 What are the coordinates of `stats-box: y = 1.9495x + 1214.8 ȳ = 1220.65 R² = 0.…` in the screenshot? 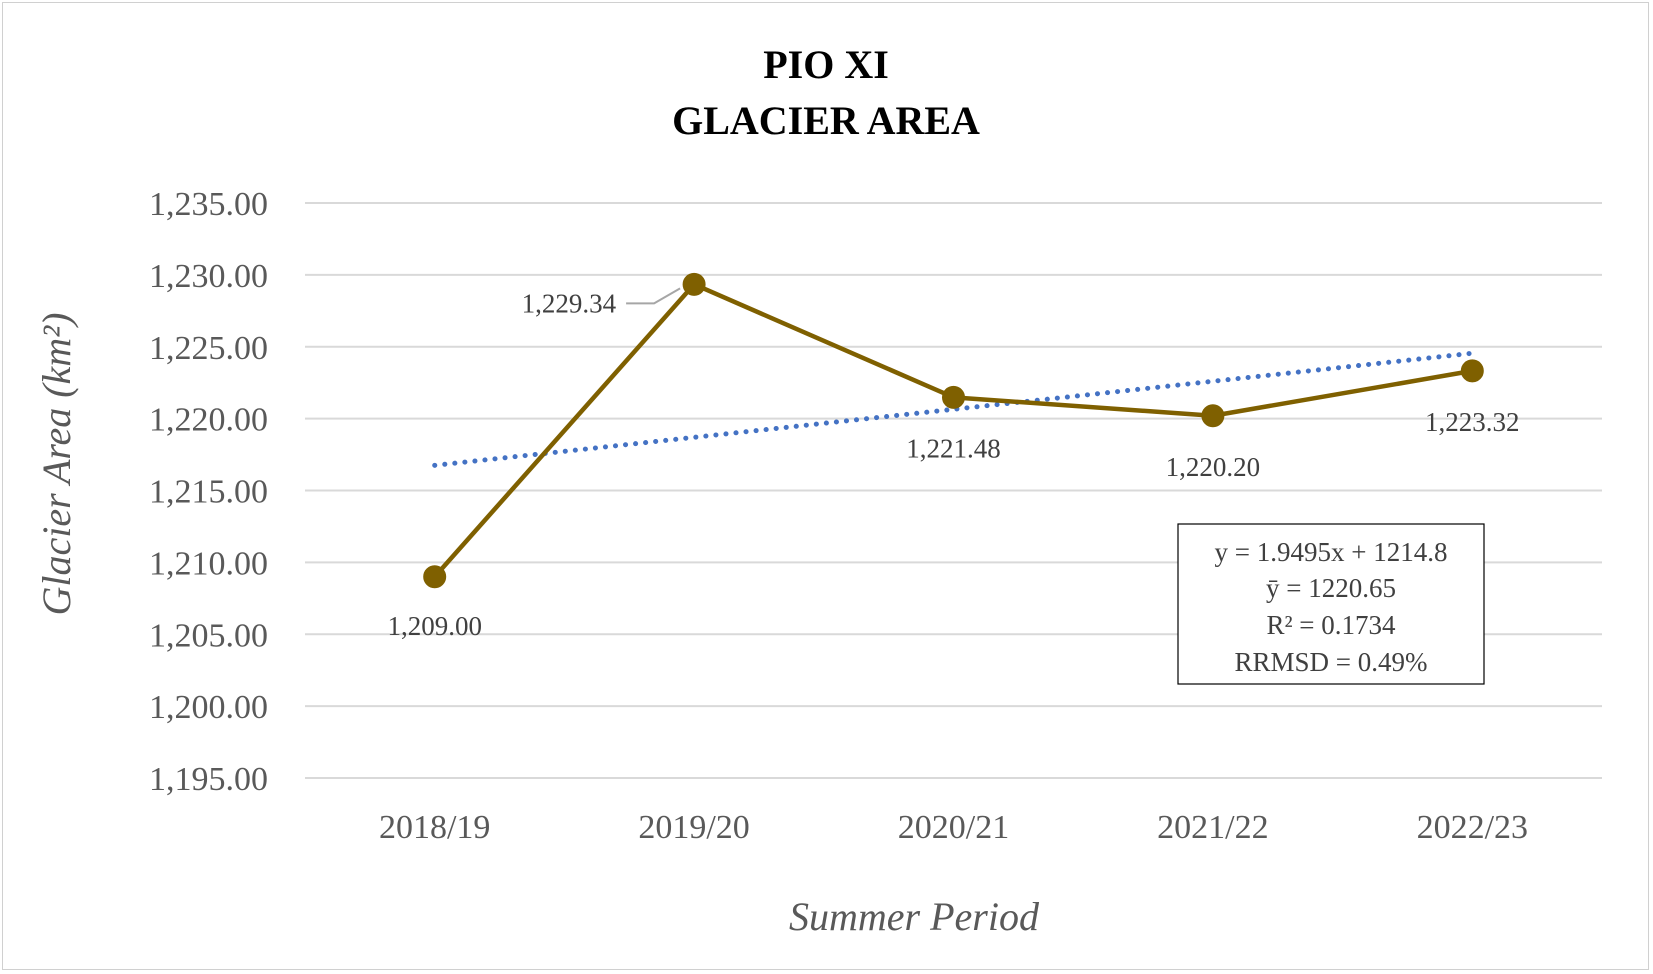 It's located at (1331, 604).